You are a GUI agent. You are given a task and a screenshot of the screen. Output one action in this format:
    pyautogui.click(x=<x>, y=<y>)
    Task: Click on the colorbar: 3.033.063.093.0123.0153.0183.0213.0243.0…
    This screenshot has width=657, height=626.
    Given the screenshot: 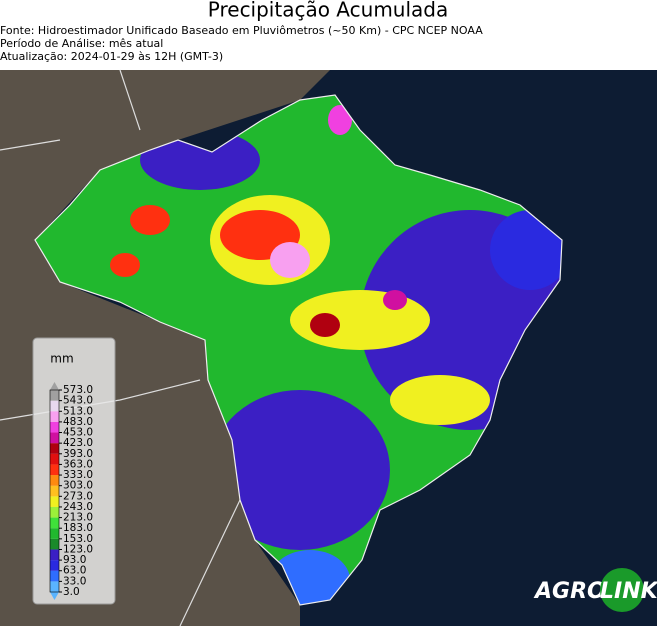 What is the action you would take?
    pyautogui.click(x=71, y=491)
    